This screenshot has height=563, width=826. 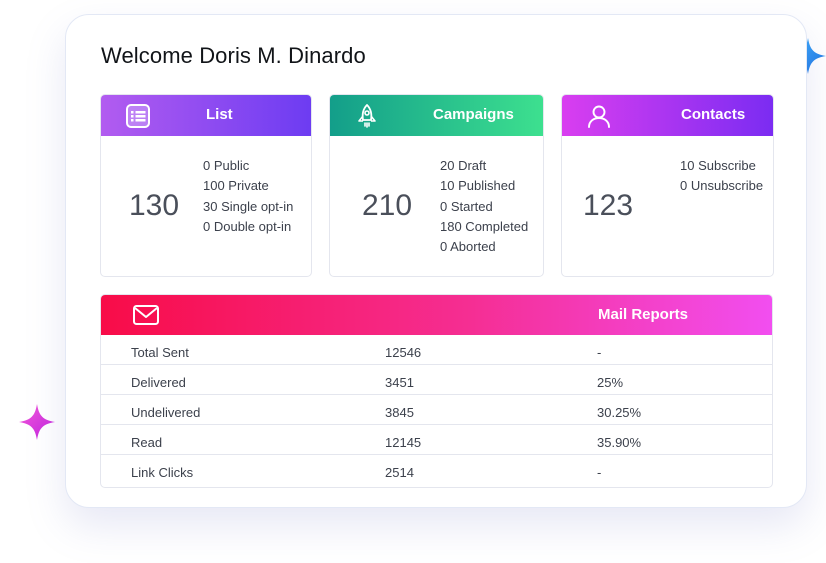 What do you see at coordinates (219, 114) in the screenshot?
I see `list-title: List` at bounding box center [219, 114].